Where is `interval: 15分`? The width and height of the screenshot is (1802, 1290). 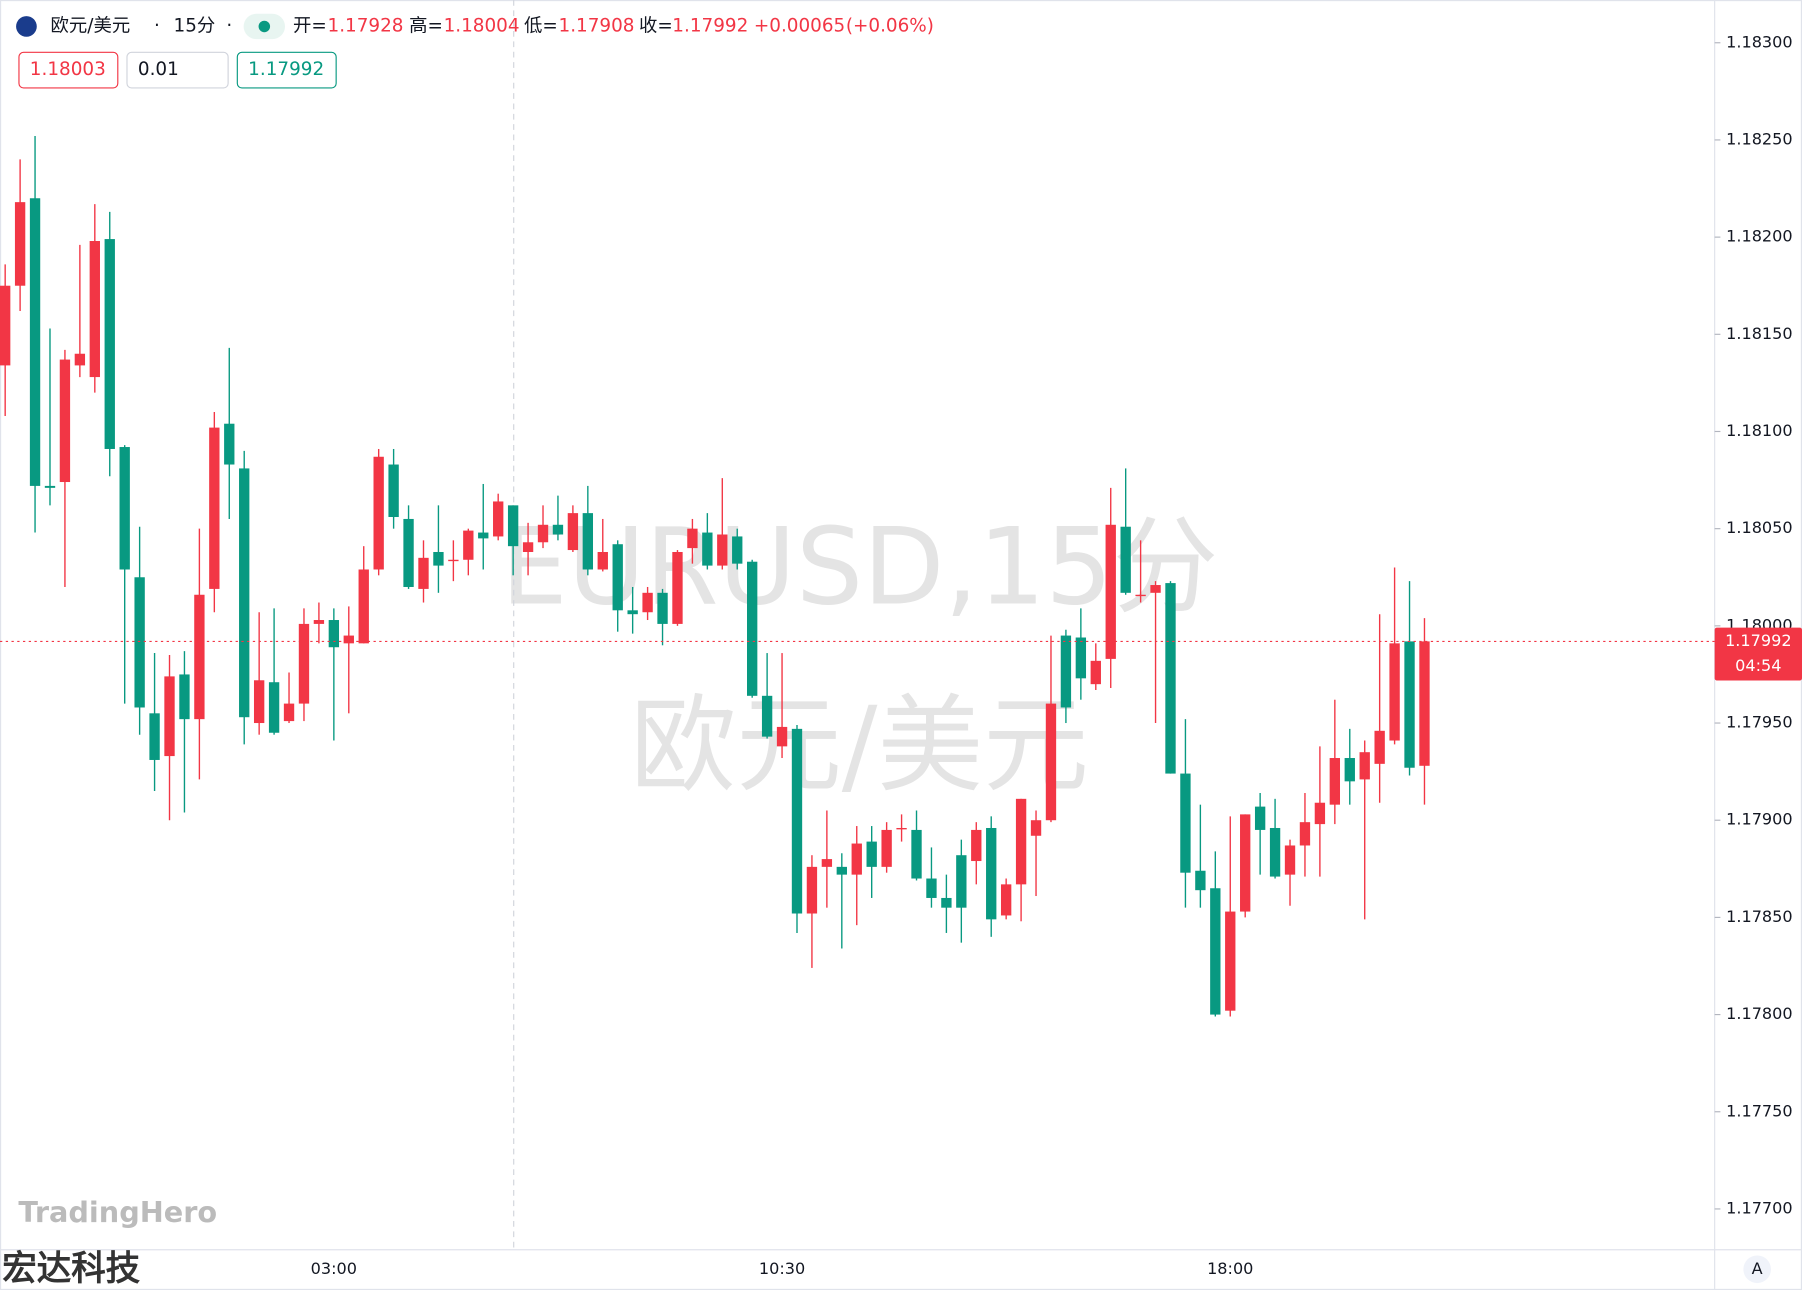
interval: 15分 is located at coordinates (195, 25).